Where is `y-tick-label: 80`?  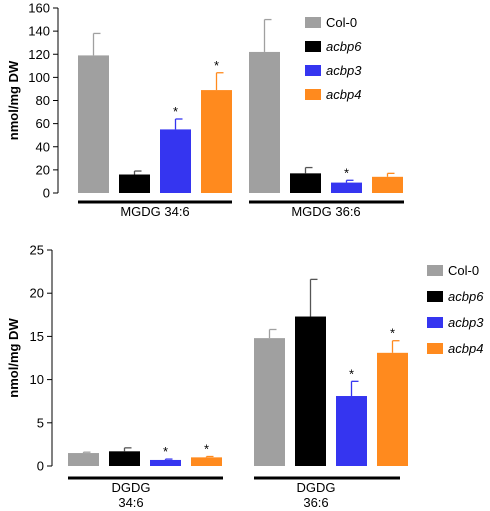
y-tick-label: 80 is located at coordinates (43, 100).